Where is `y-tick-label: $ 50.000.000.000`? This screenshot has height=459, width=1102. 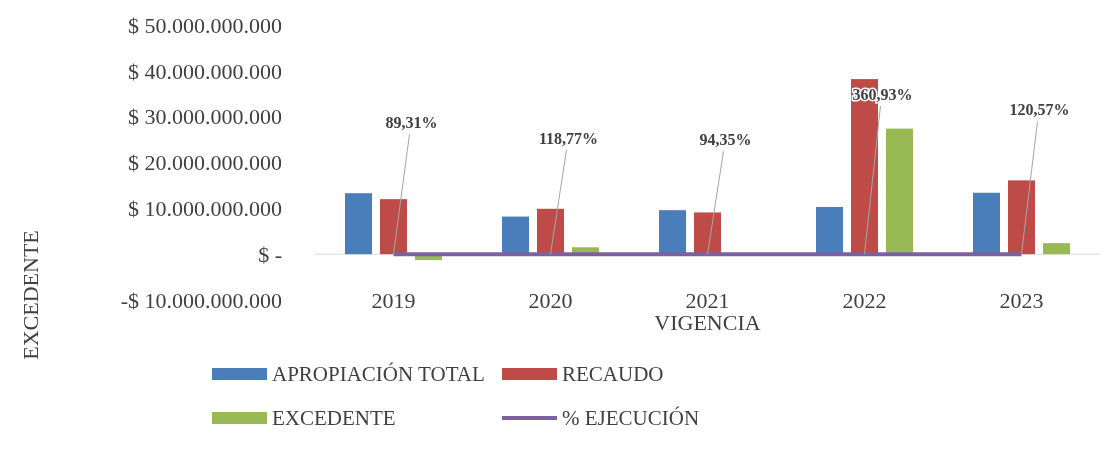
y-tick-label: $ 50.000.000.000 is located at coordinates (205, 25).